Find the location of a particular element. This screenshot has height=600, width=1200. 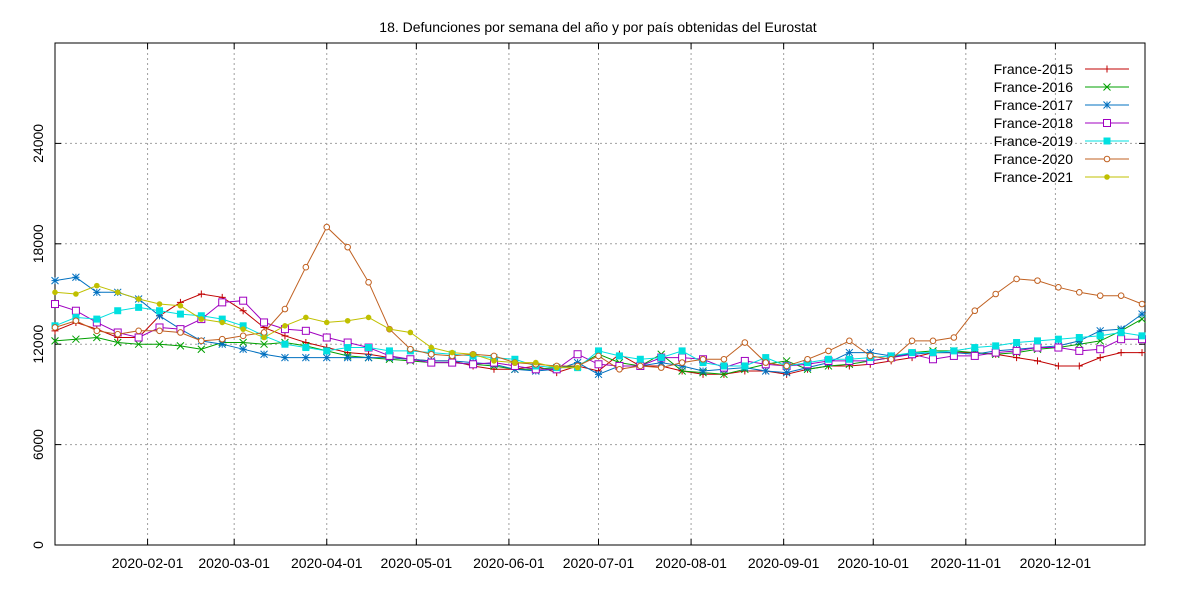

y-tick-label: 24000 is located at coordinates (38, 143).